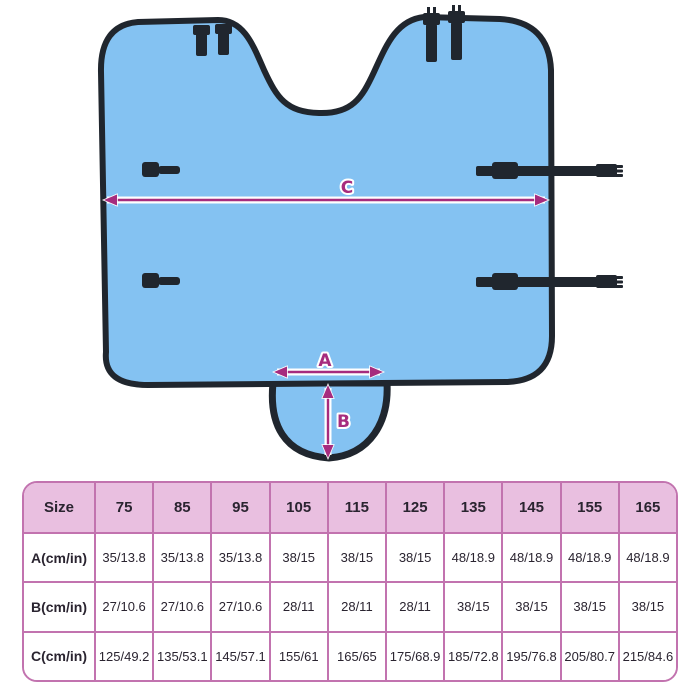 The height and width of the screenshot is (700, 700). Describe the element at coordinates (181, 655) in the screenshot. I see `table-value-cell: 135/53.1` at that location.